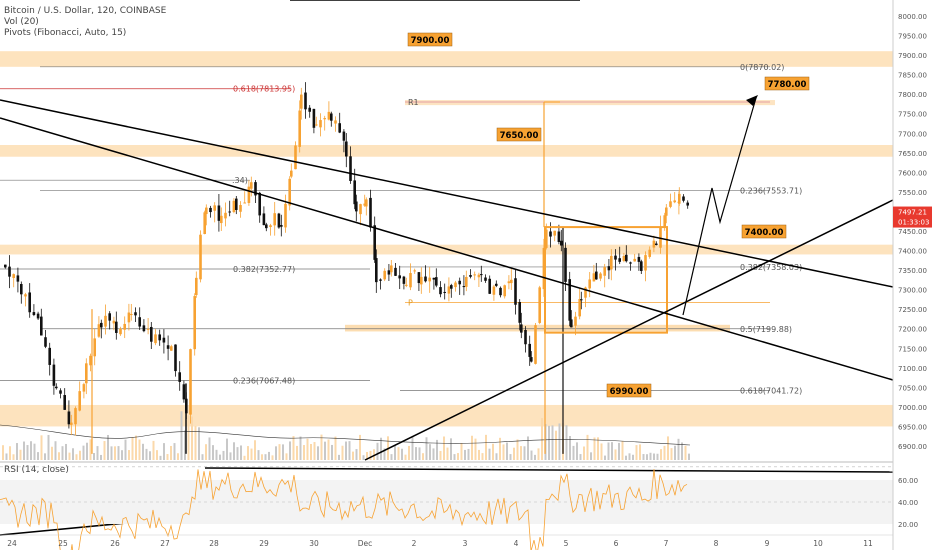  I want to click on fib-level-label: 0.382(7358.03), so click(771, 267).